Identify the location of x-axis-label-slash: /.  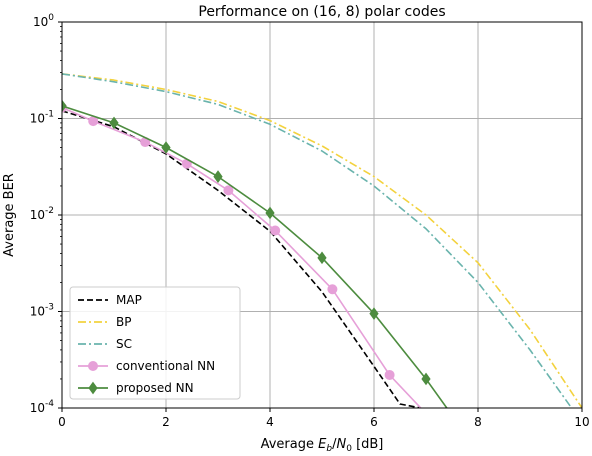
(334, 444).